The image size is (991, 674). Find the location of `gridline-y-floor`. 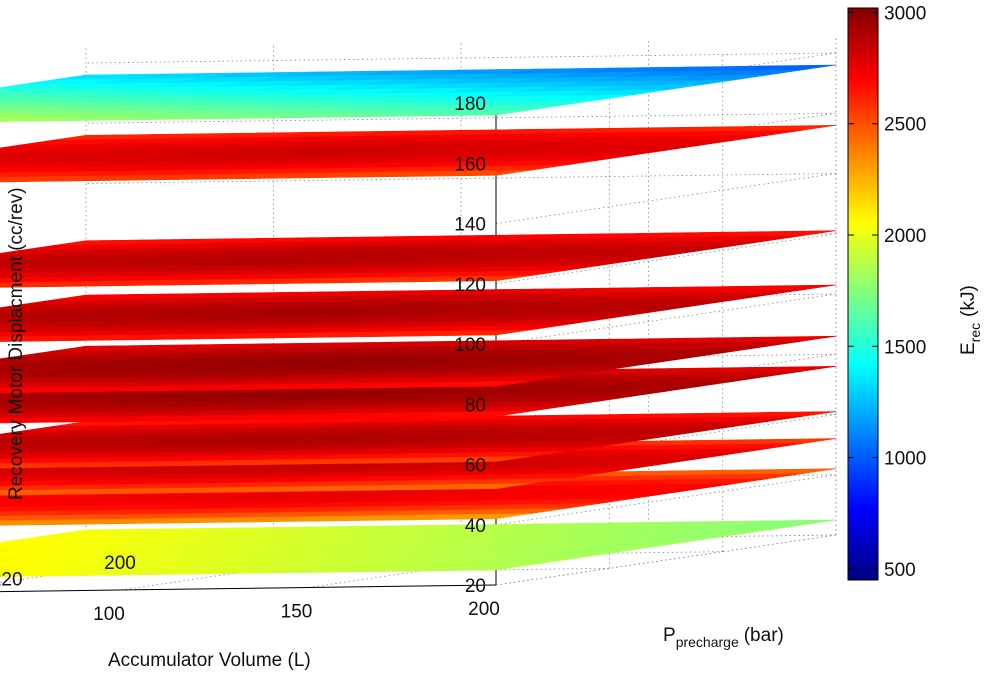

gridline-y-floor is located at coordinates (248, 588).